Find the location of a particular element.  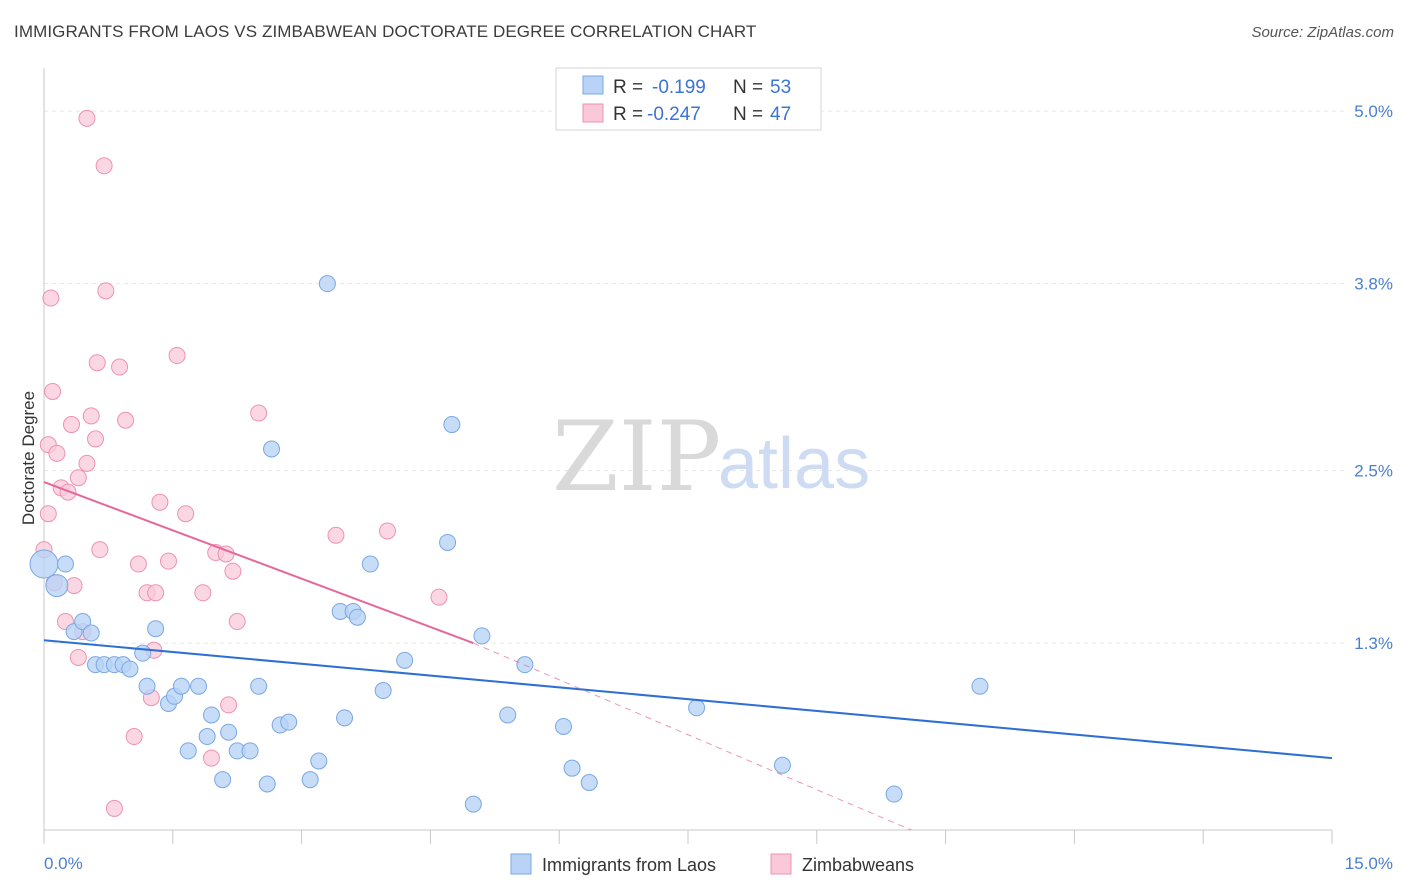

bottom-legend-swatch-laos is located at coordinates (521, 864).